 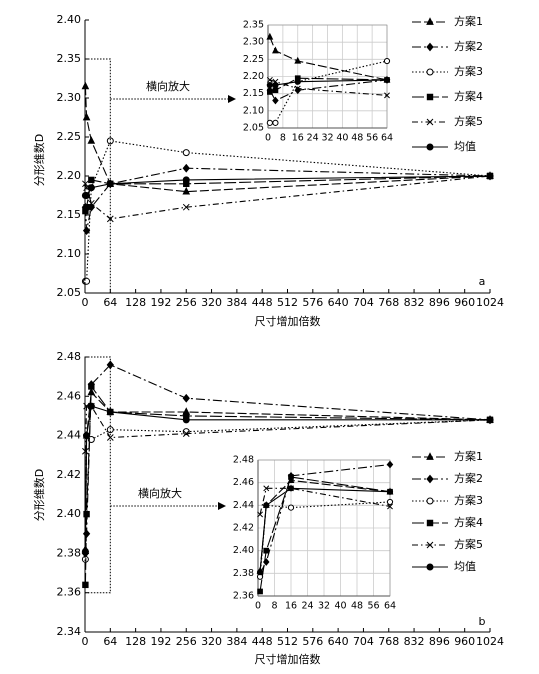 What do you see at coordinates (97, 475) in the screenshot?
I see `zoom-box` at bounding box center [97, 475].